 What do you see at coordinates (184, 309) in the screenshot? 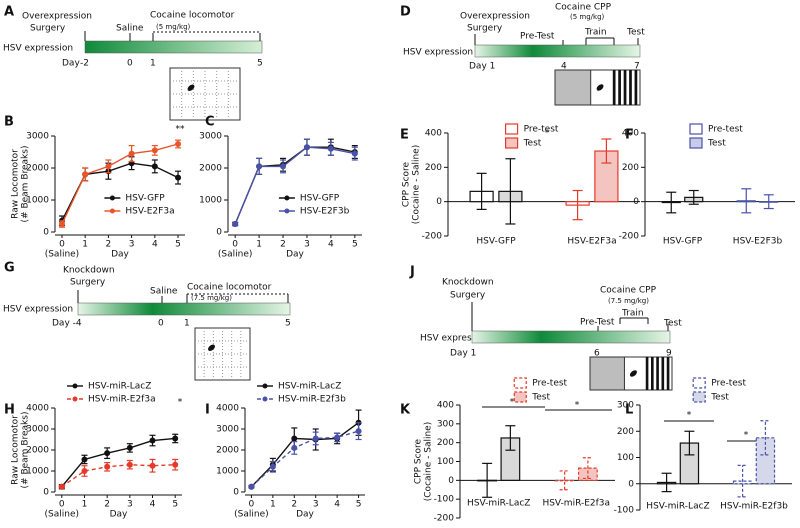
I see `expression-bar` at bounding box center [184, 309].